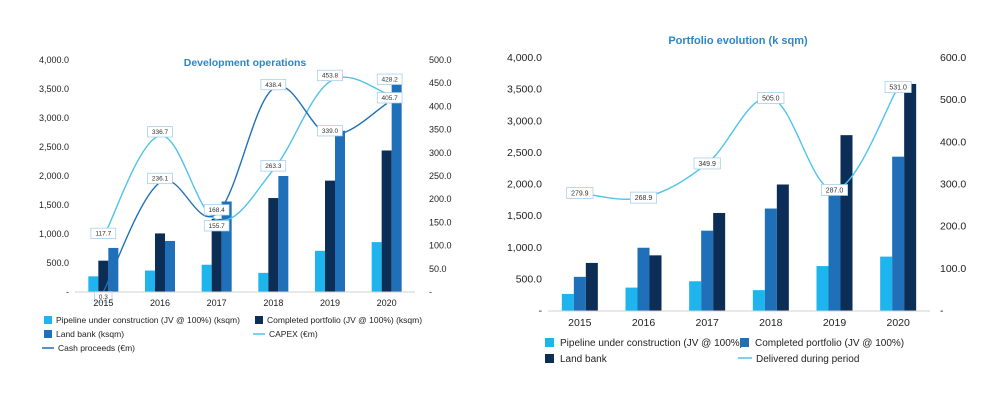 Image resolution: width=983 pixels, height=401 pixels. What do you see at coordinates (344, 320) in the screenshot?
I see `legend-label-completed: Completed portfolio (JV @ 100%) (ksqm)` at bounding box center [344, 320].